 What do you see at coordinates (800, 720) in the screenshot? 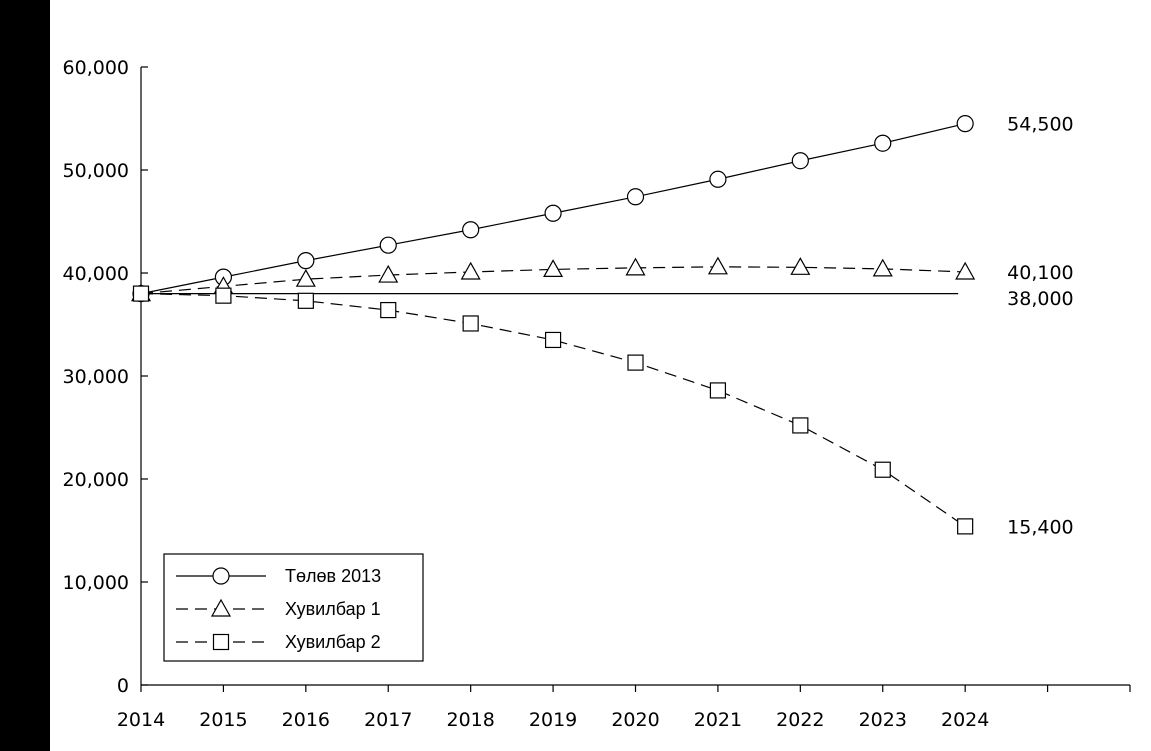
I see `x-tick-label: 2022` at bounding box center [800, 720].